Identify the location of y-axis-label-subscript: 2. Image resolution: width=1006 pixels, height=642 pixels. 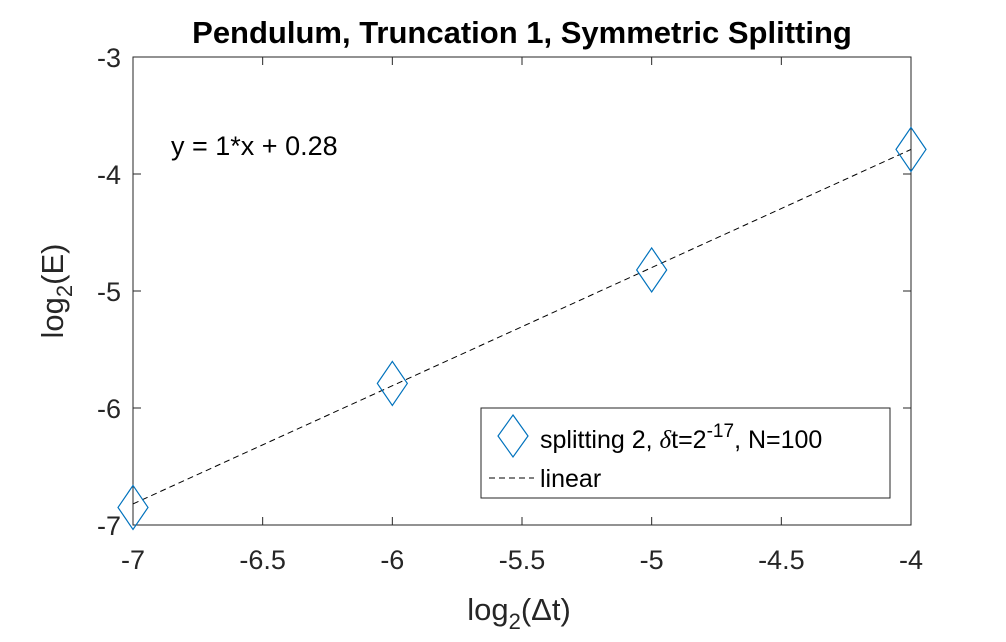
(64, 291).